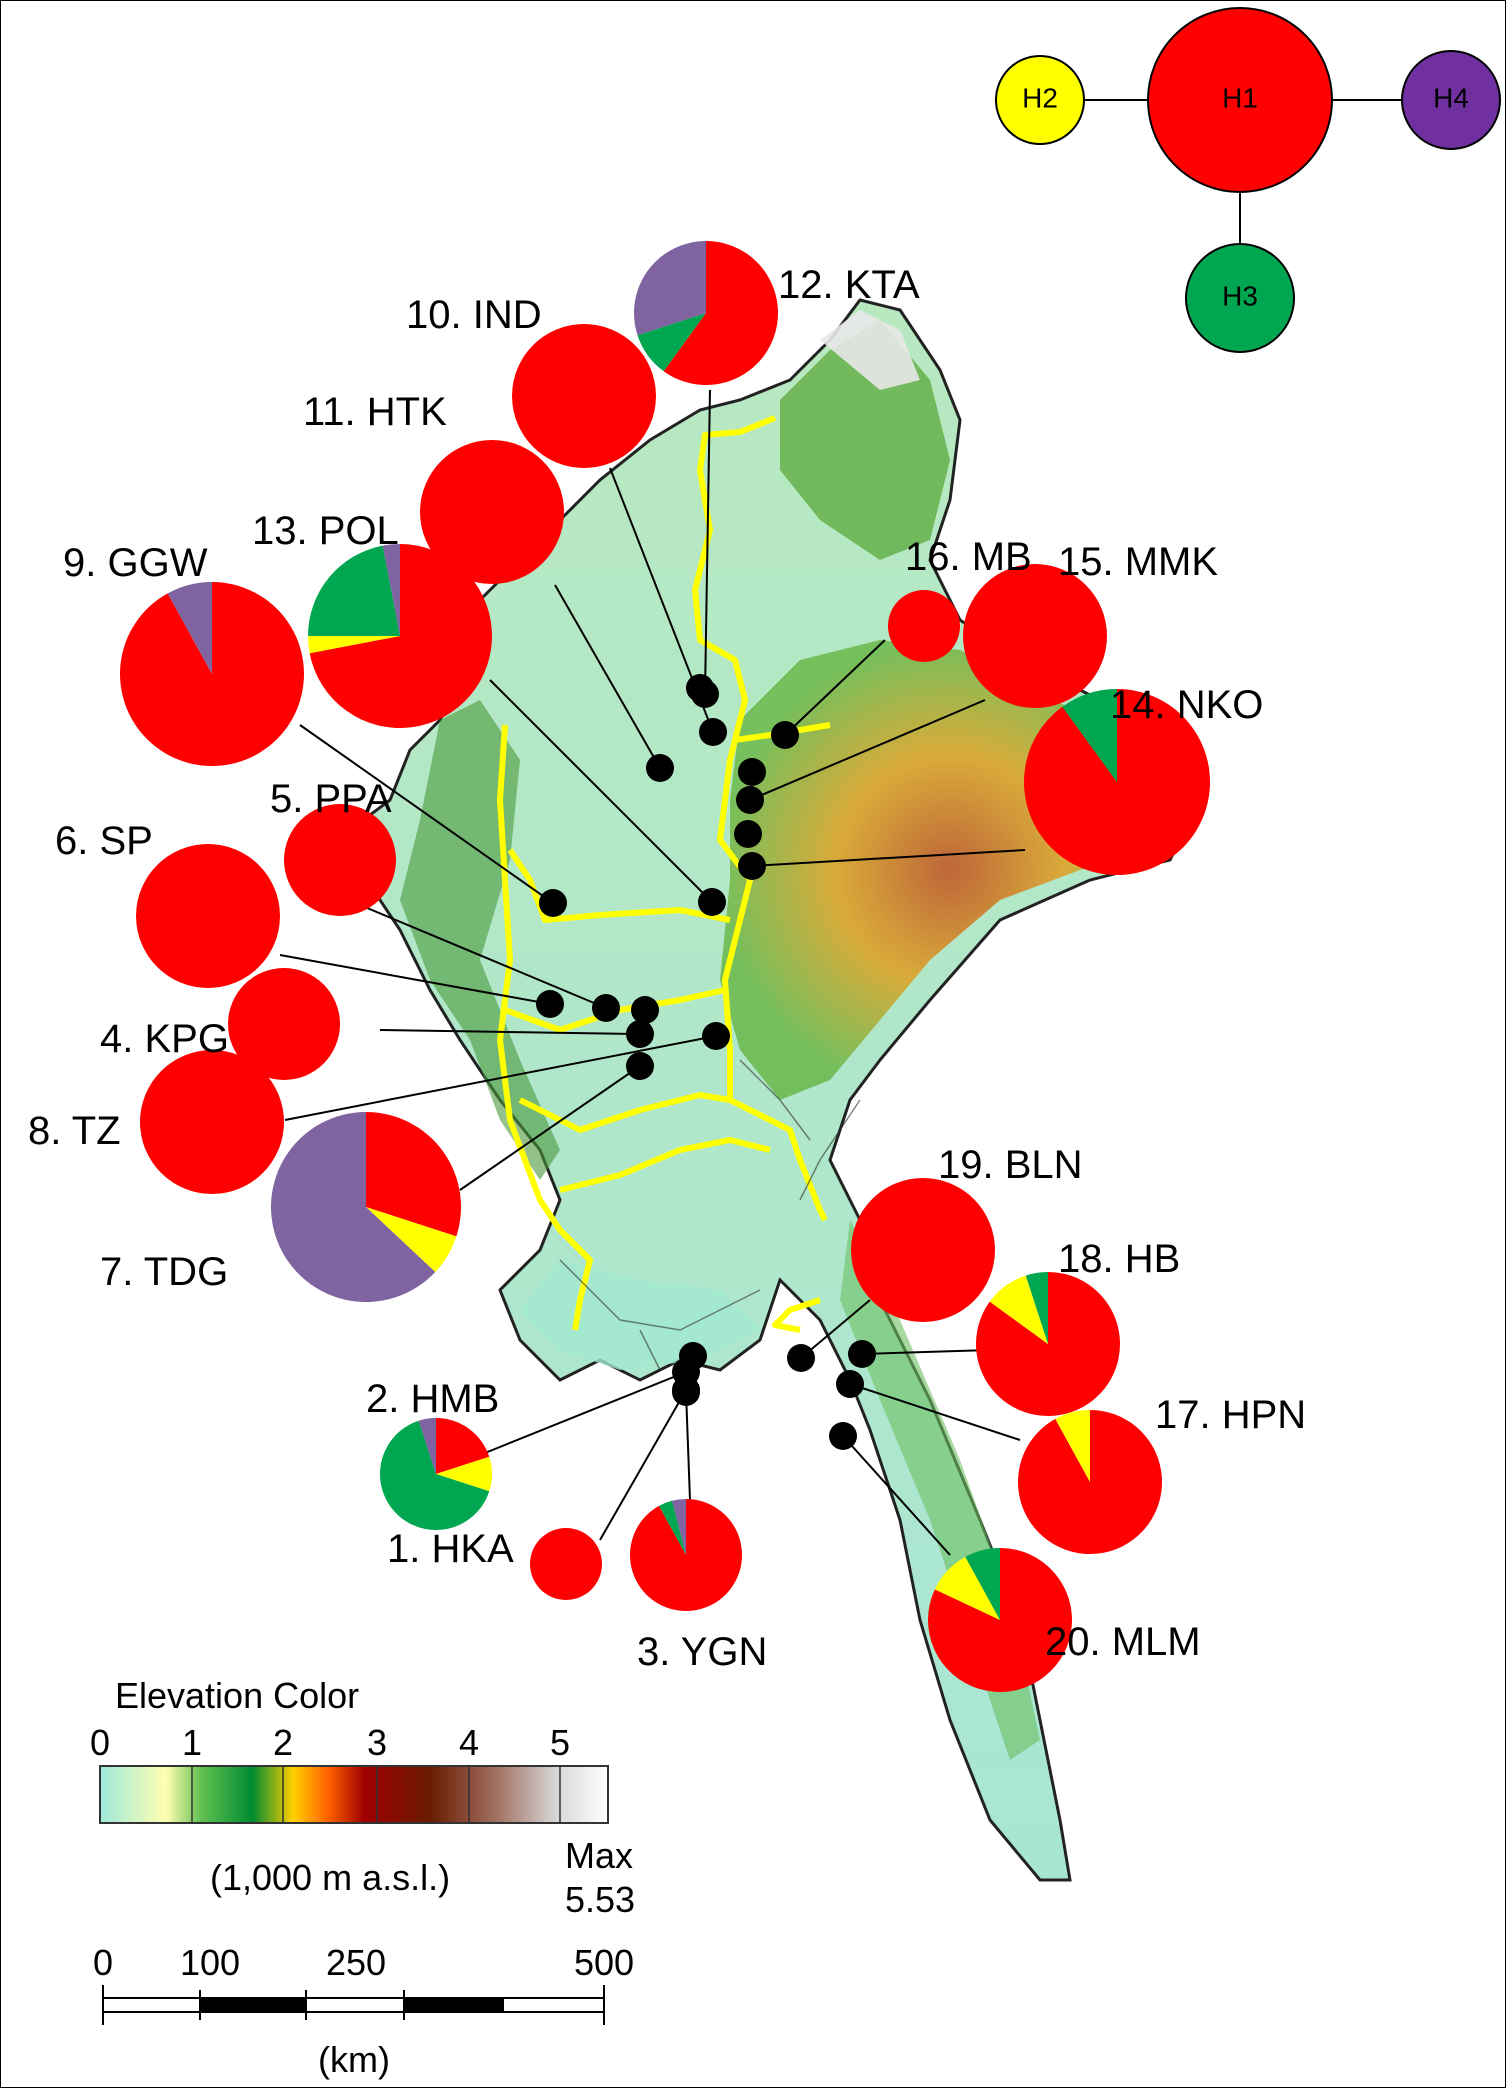 This screenshot has width=1506, height=2088. I want to click on site-9-slice-h1, so click(211, 674).